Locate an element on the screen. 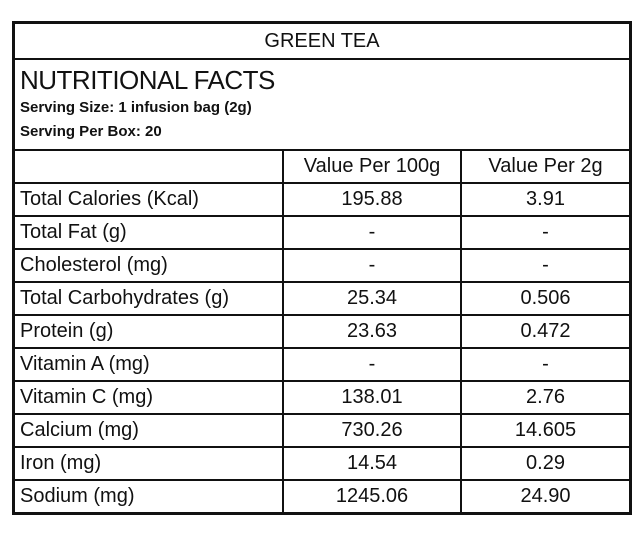 The height and width of the screenshot is (533, 644). value-cell: 138.01 is located at coordinates (372, 397).